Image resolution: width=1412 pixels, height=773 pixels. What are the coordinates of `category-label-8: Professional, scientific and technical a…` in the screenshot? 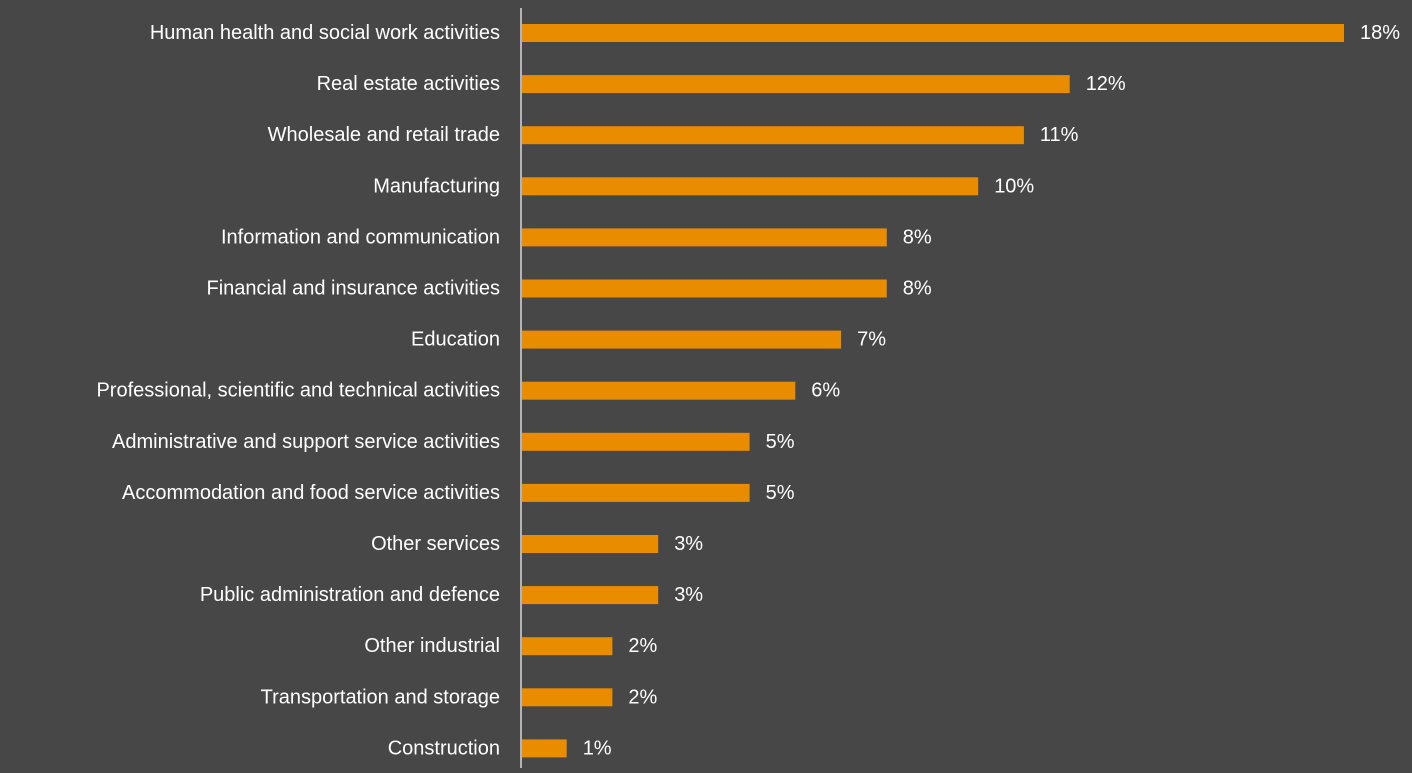 It's located at (298, 391).